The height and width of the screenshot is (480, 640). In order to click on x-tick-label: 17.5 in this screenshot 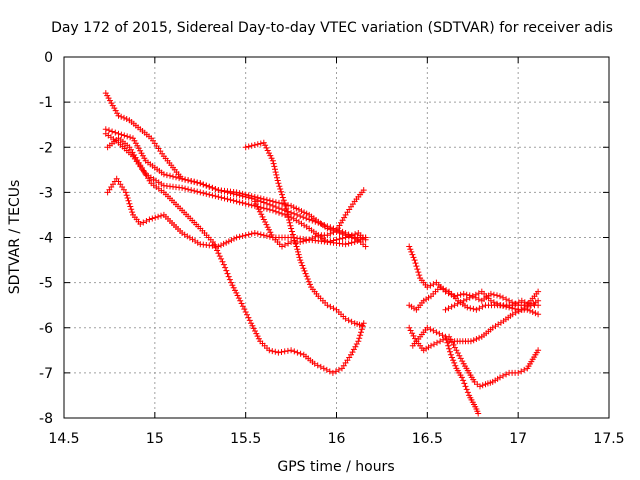, I will do `click(608, 439)`.